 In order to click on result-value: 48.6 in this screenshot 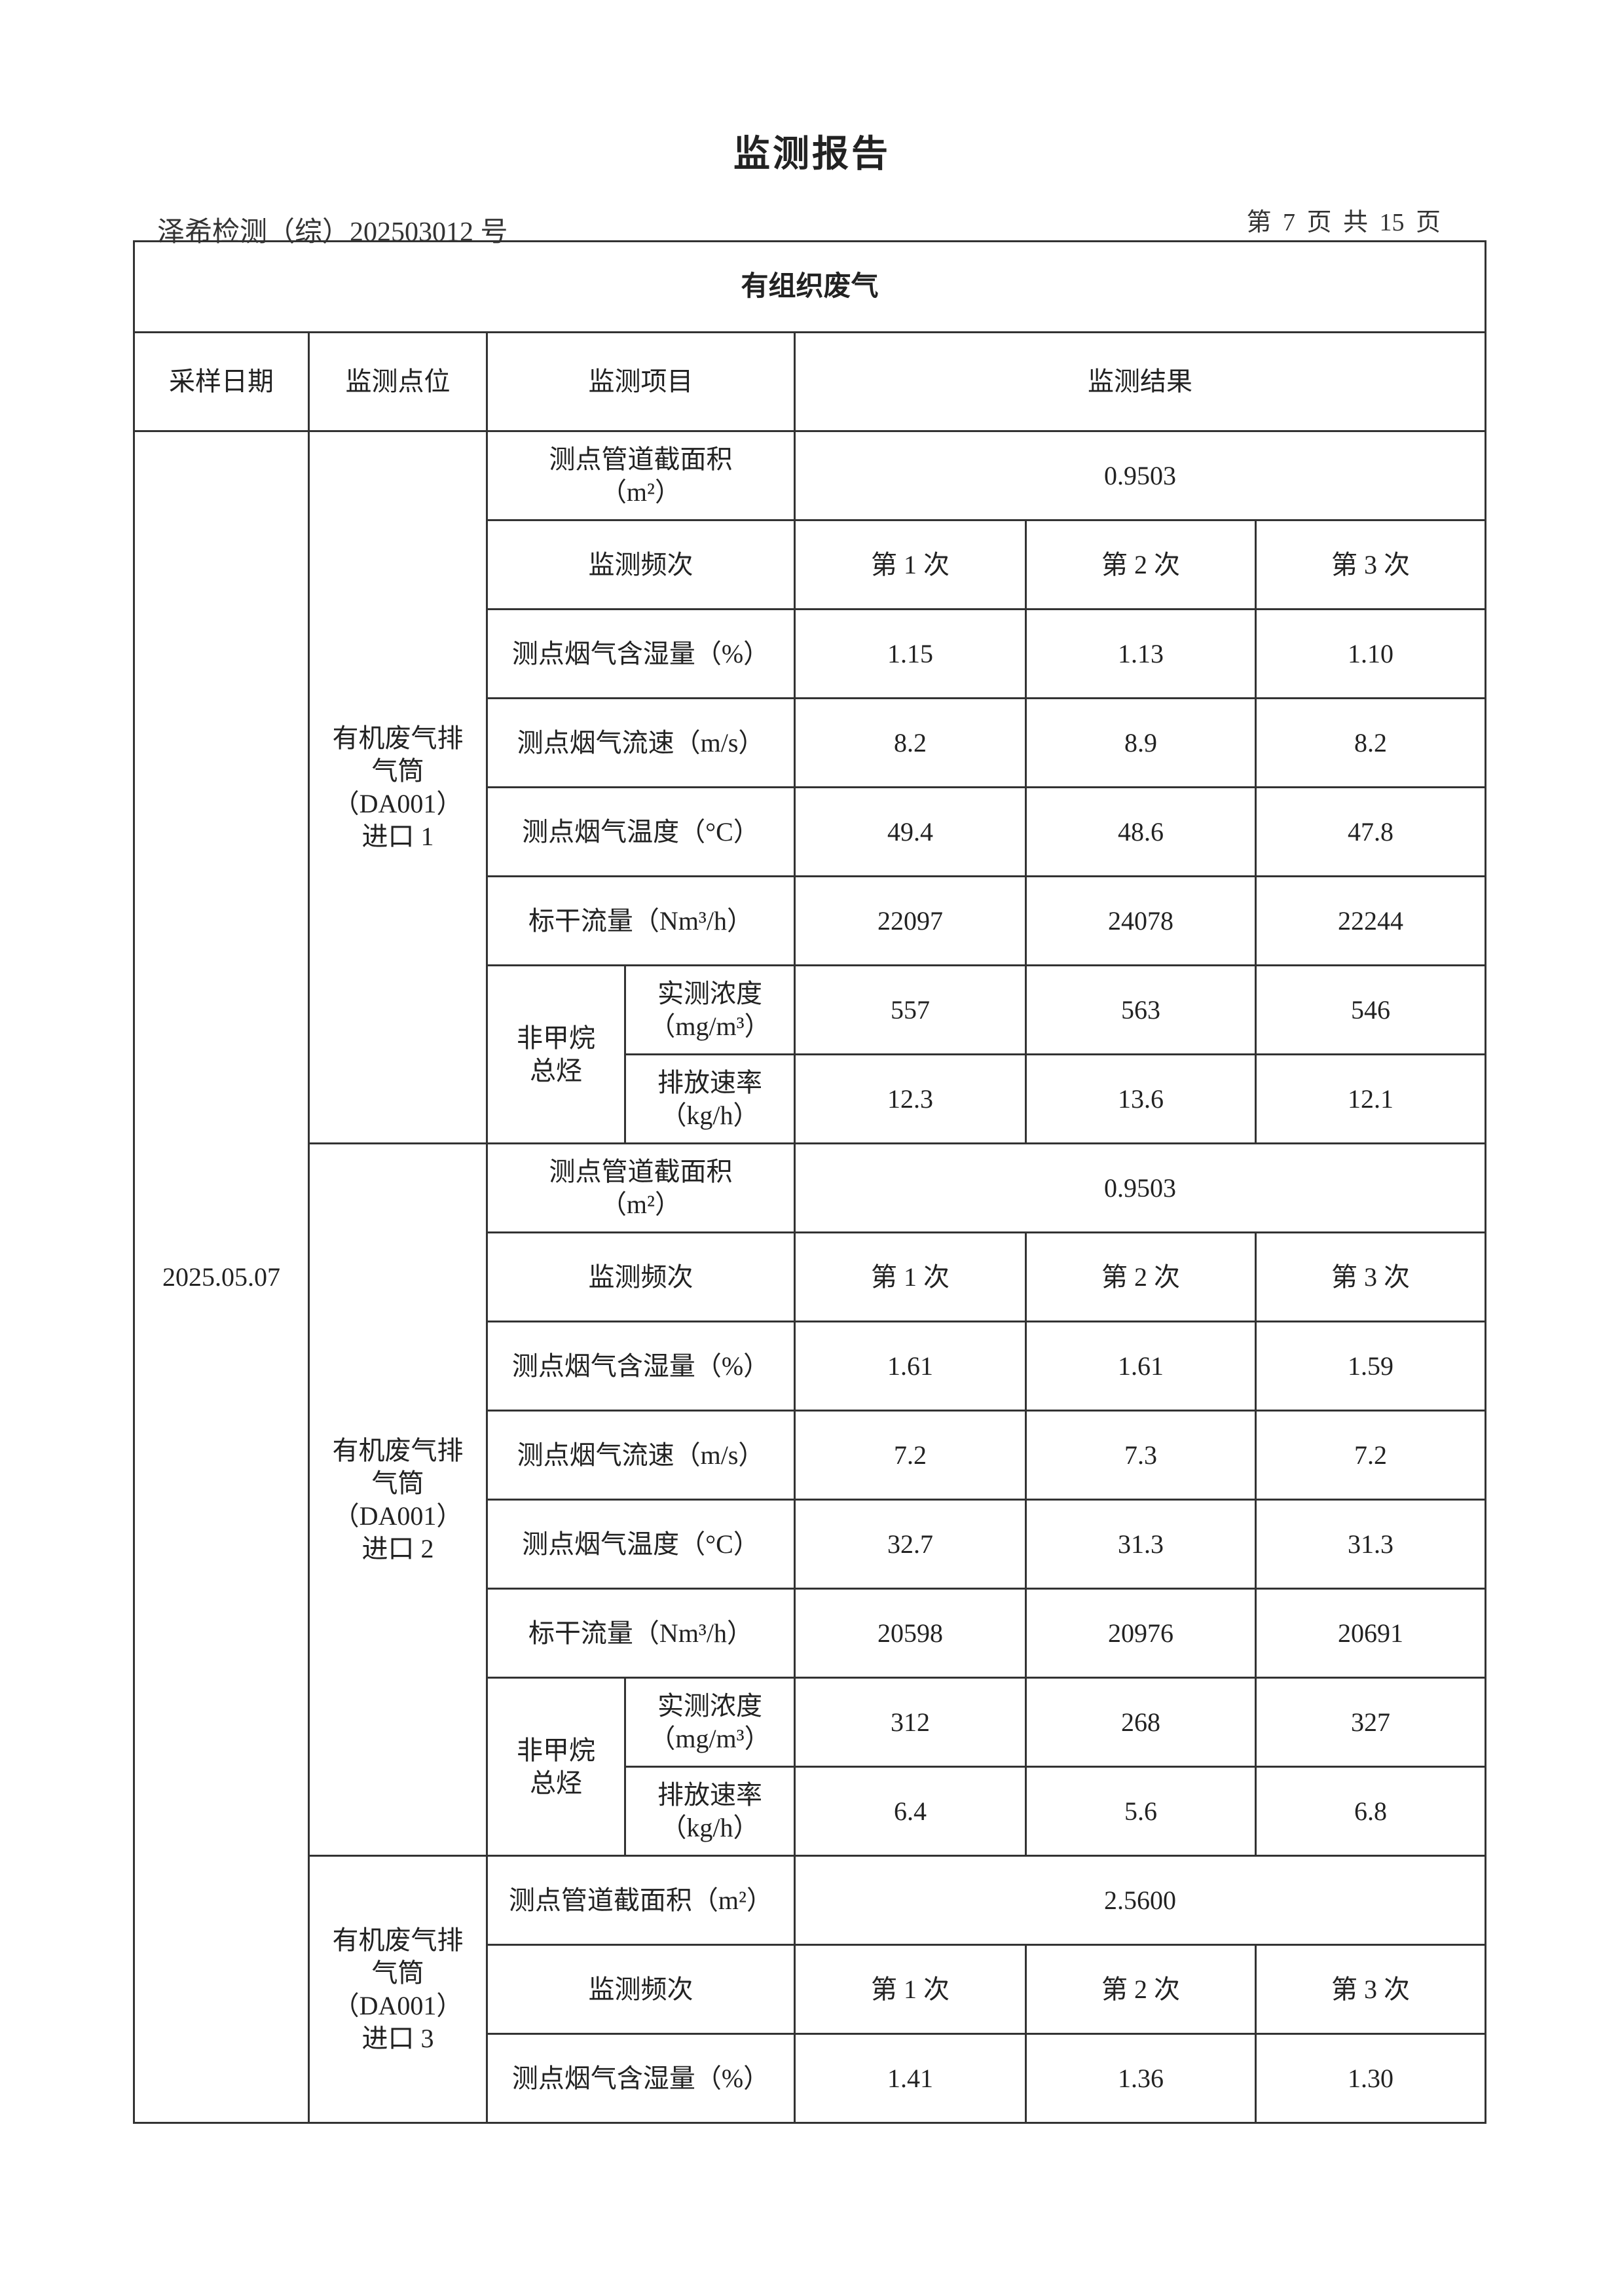, I will do `click(1141, 831)`.